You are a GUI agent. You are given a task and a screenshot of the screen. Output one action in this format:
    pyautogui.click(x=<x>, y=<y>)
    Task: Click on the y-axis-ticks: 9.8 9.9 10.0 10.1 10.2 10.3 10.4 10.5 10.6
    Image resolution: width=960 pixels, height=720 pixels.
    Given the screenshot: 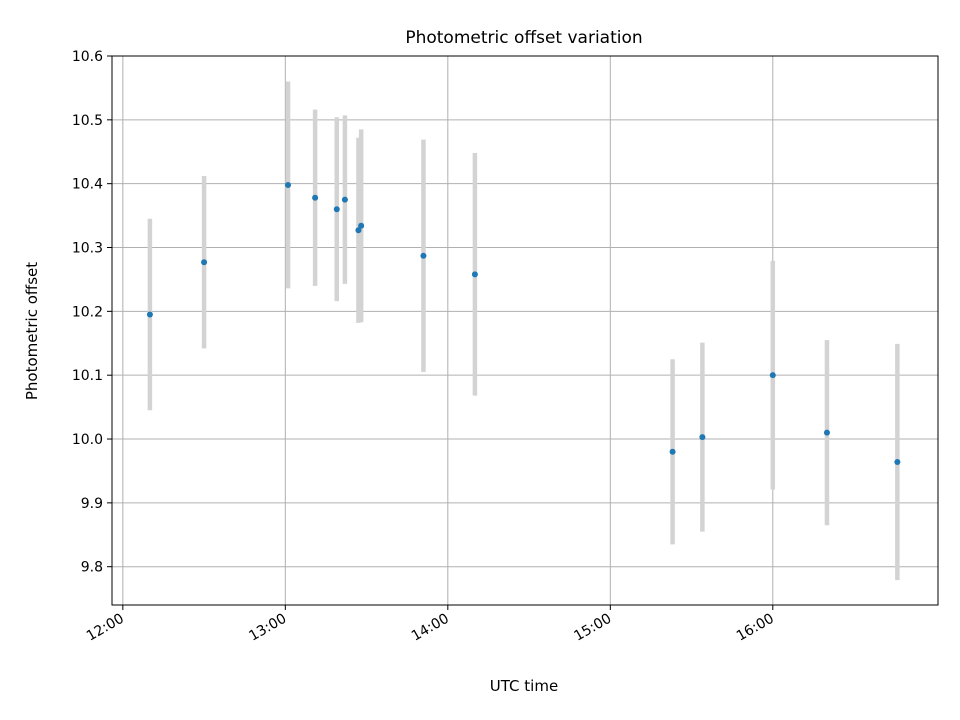 What is the action you would take?
    pyautogui.click(x=92, y=312)
    